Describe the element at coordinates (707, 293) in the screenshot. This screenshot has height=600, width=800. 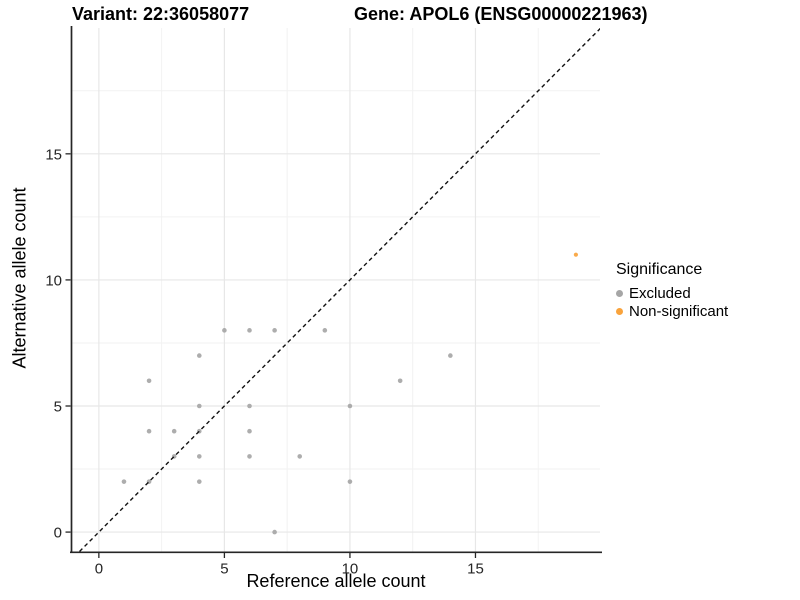
I see `legend-item-excluded: Excluded` at that location.